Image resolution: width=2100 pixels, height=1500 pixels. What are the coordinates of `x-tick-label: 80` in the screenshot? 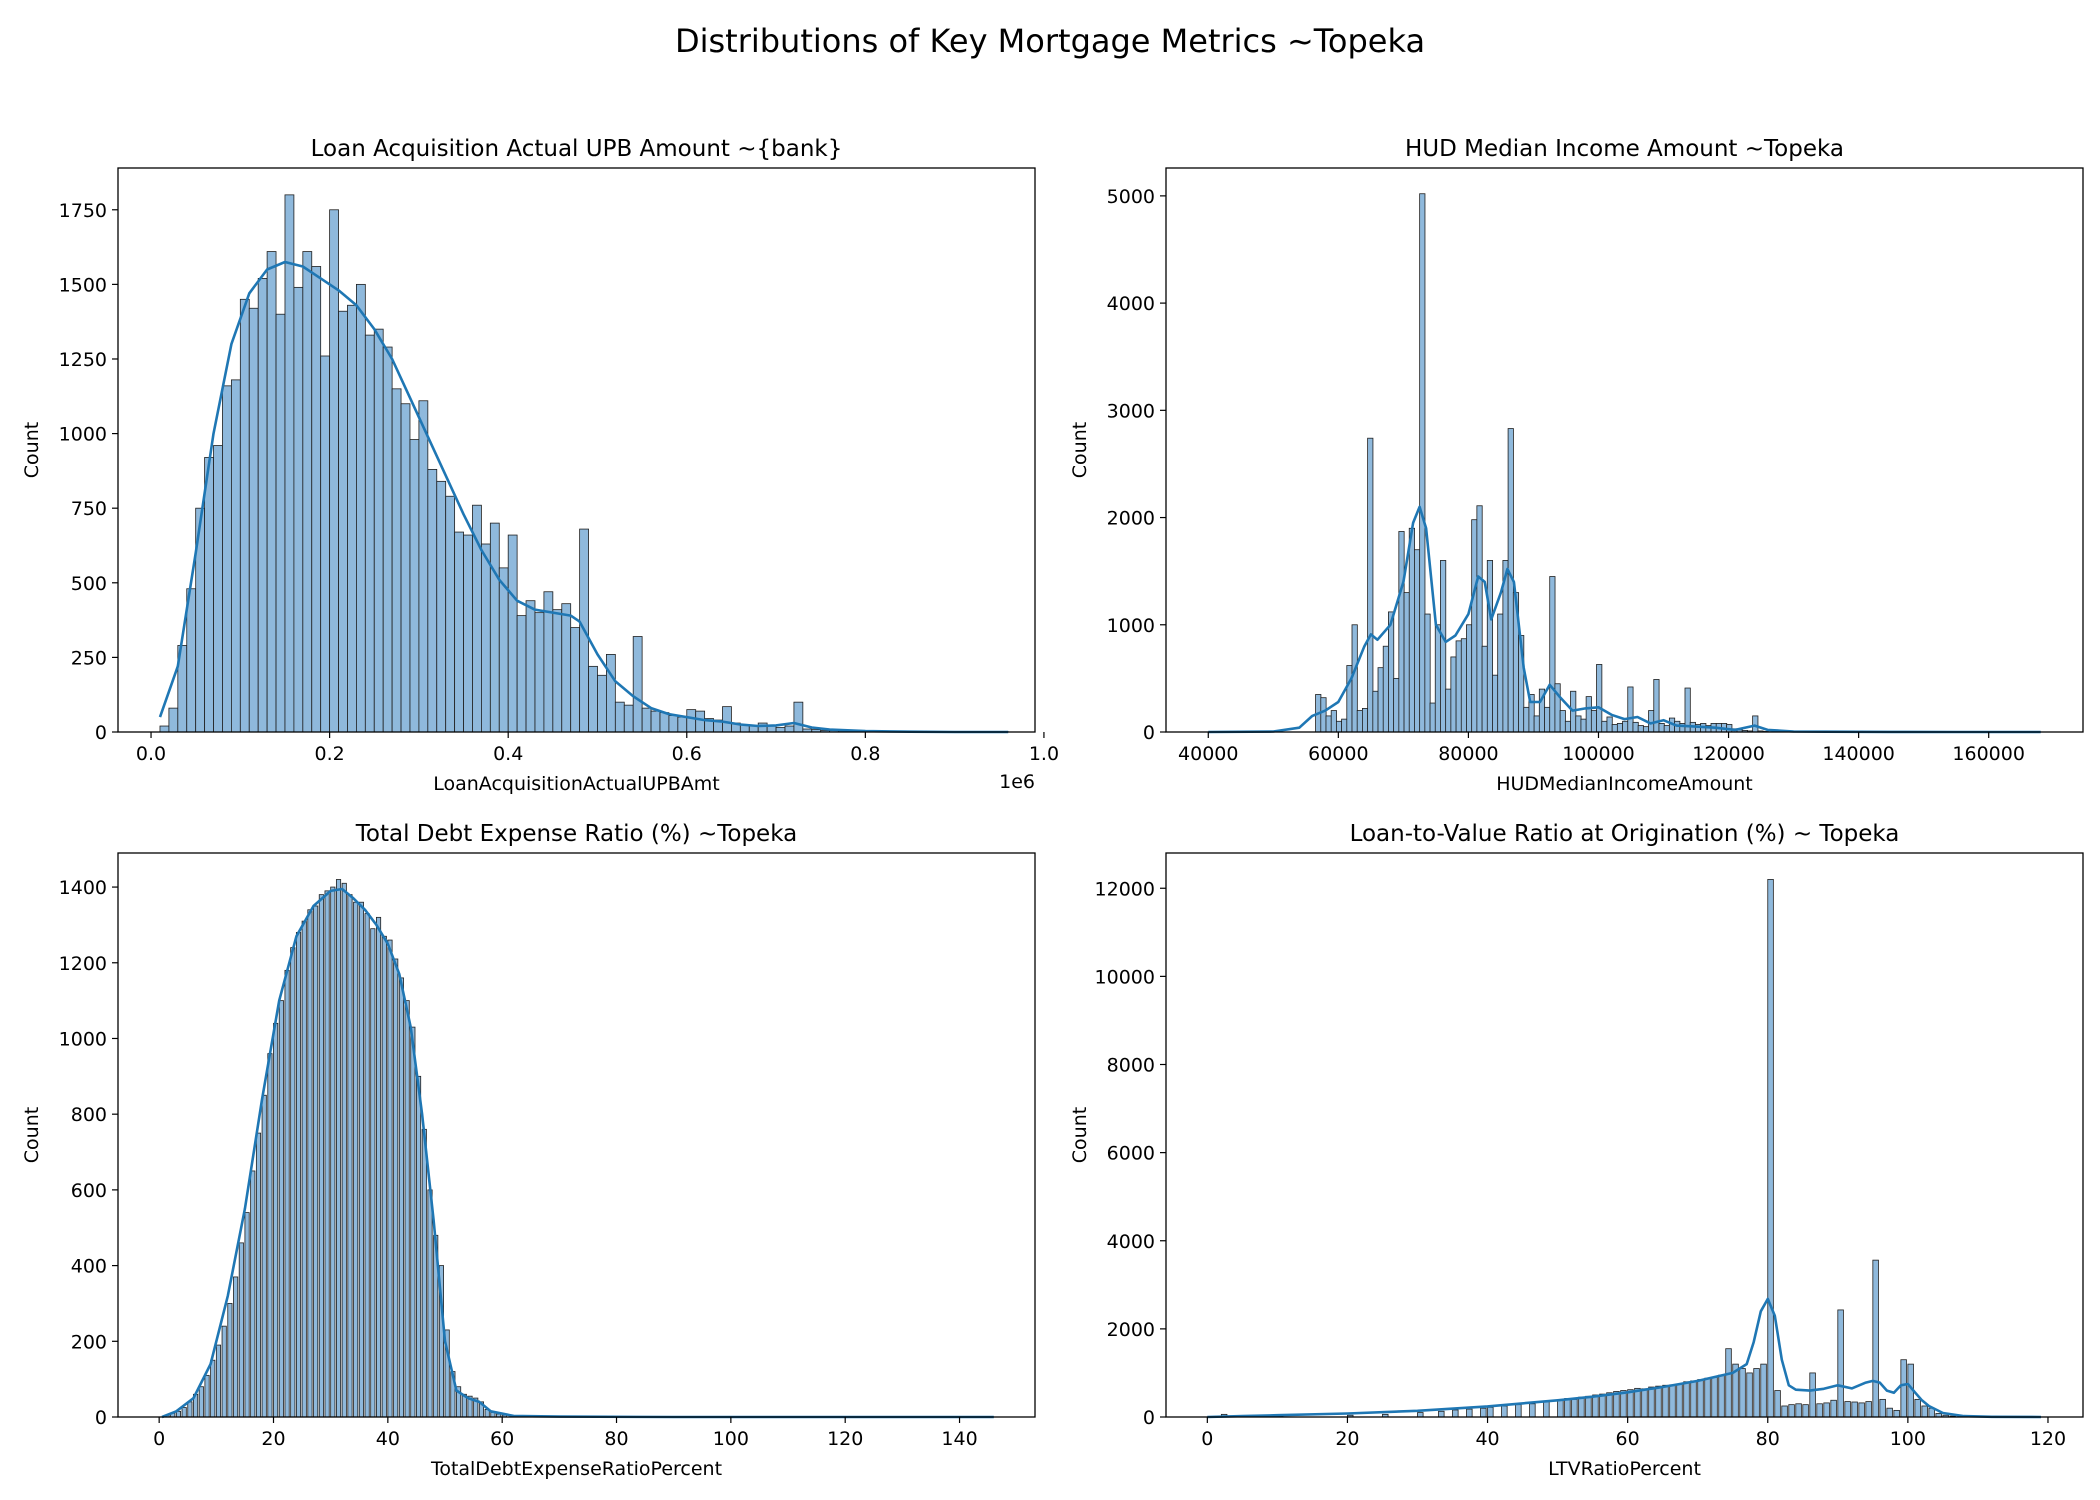 It's located at (616, 1439).